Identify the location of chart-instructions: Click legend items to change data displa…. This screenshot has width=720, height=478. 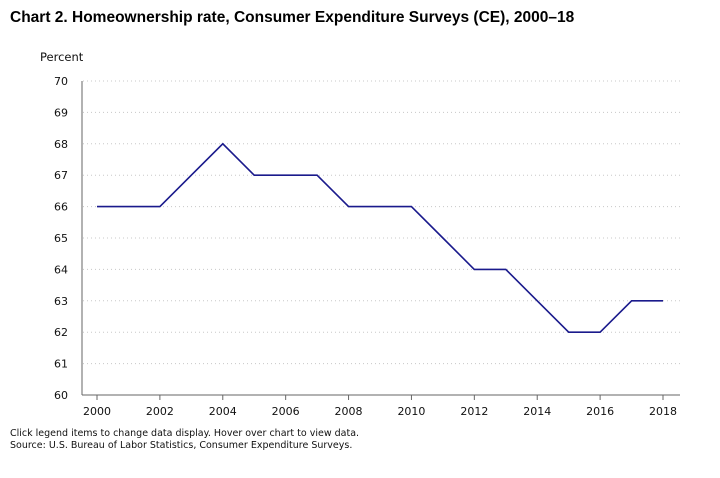
(185, 433).